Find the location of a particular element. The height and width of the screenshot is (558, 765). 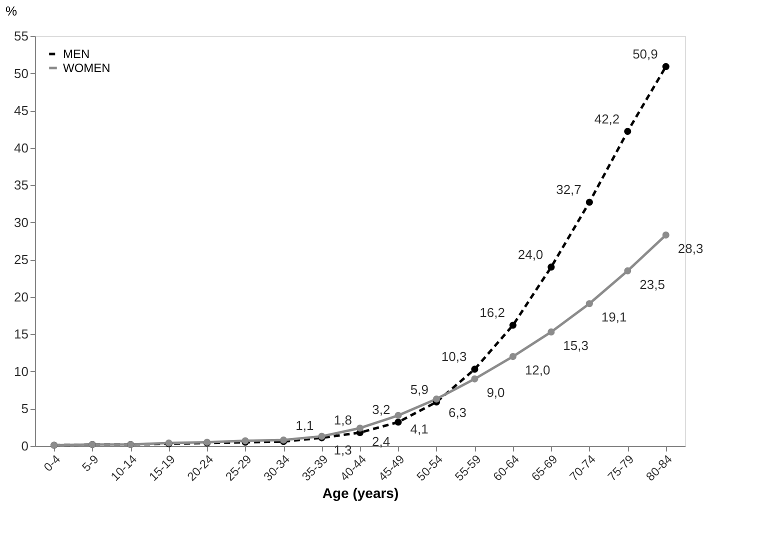

data-label: 3,2 is located at coordinates (381, 410).